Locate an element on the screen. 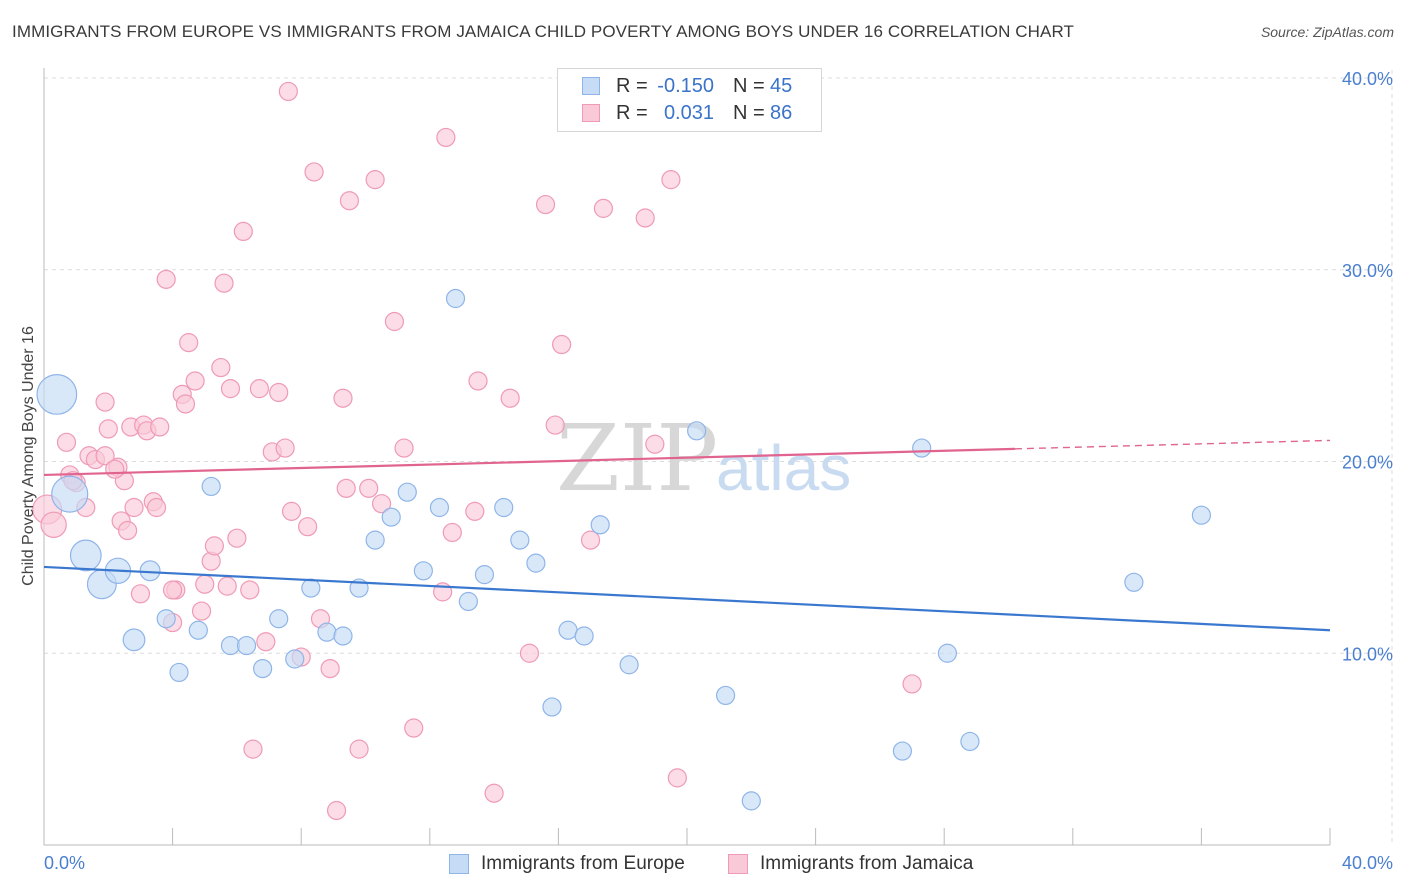  legend-swatch-europe is located at coordinates (459, 864).